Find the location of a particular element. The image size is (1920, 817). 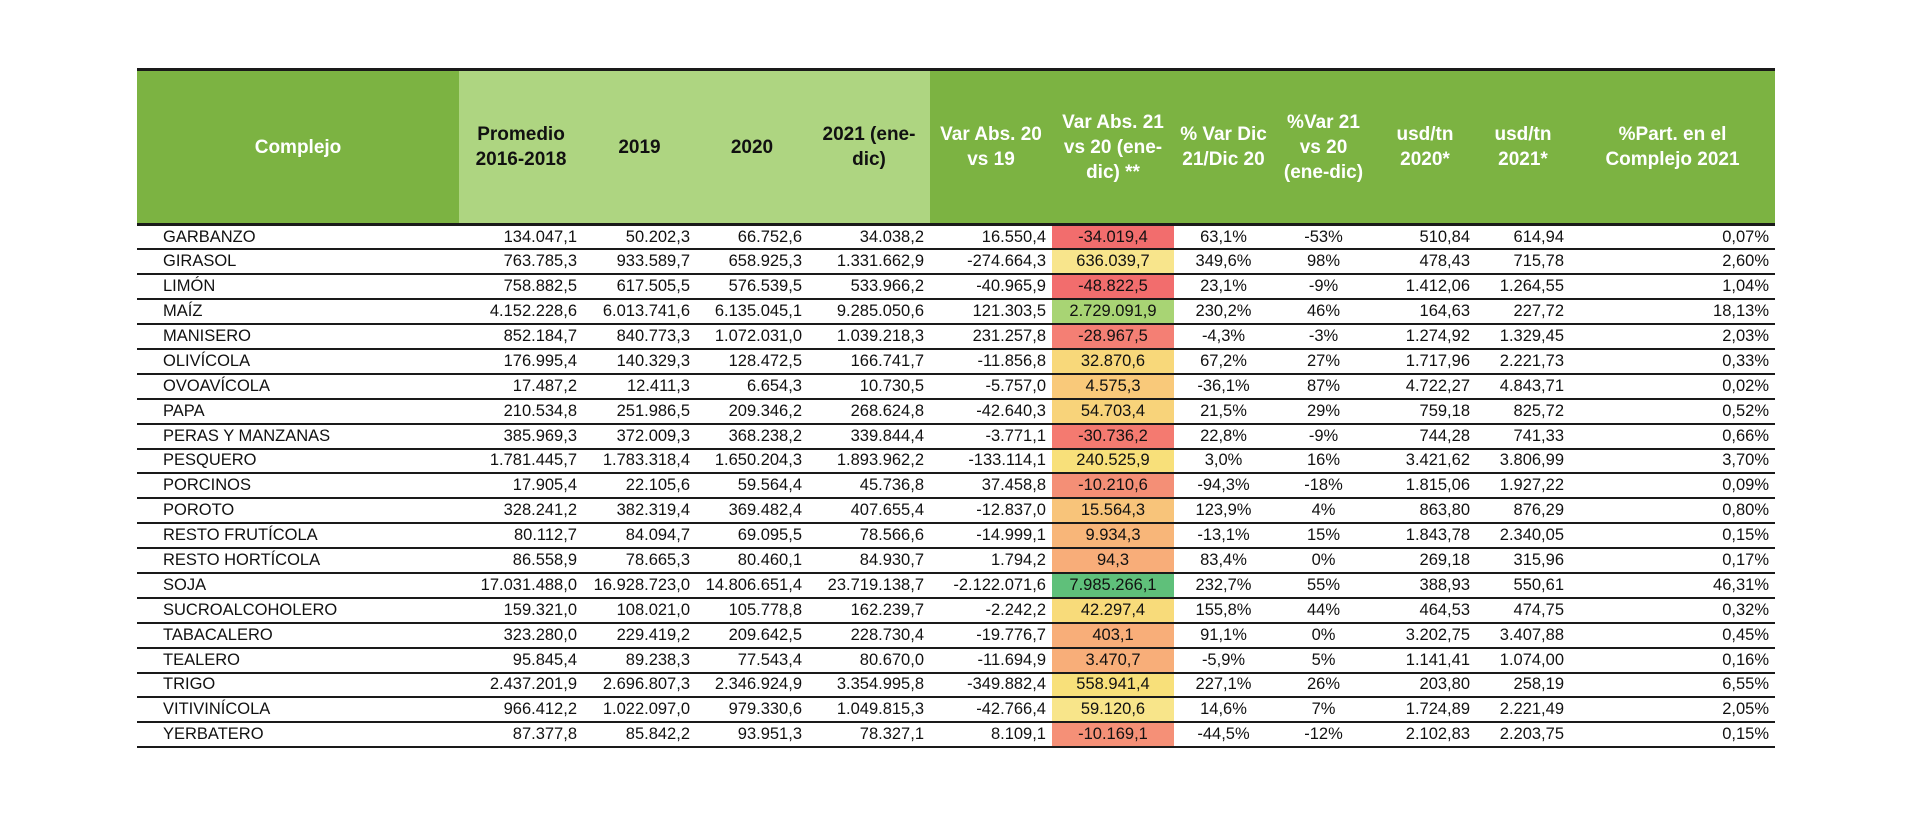

cell-var-dic: 23,1% is located at coordinates (1223, 287).